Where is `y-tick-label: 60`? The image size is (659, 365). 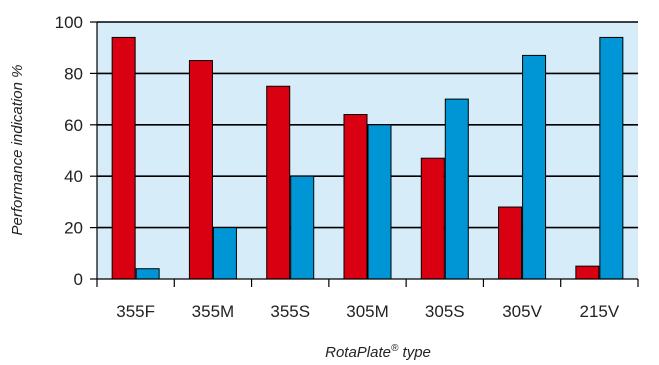
y-tick-label: 60 is located at coordinates (73, 125).